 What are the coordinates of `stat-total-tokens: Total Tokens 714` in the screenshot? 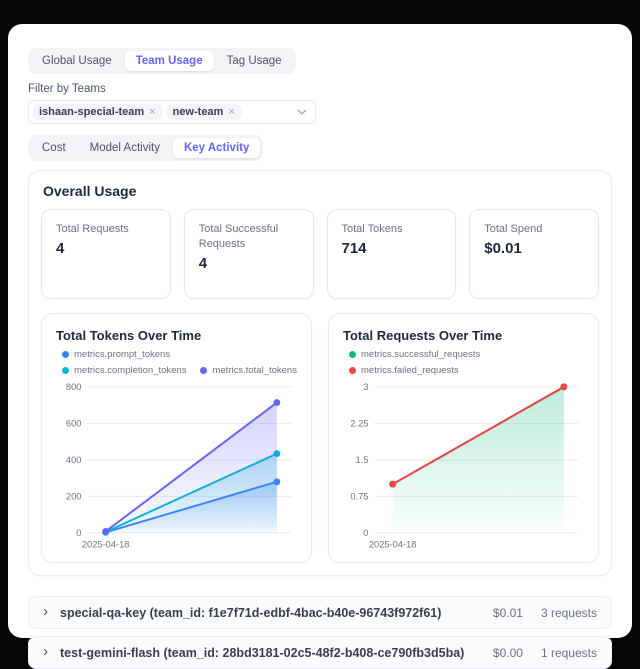 It's located at (392, 254).